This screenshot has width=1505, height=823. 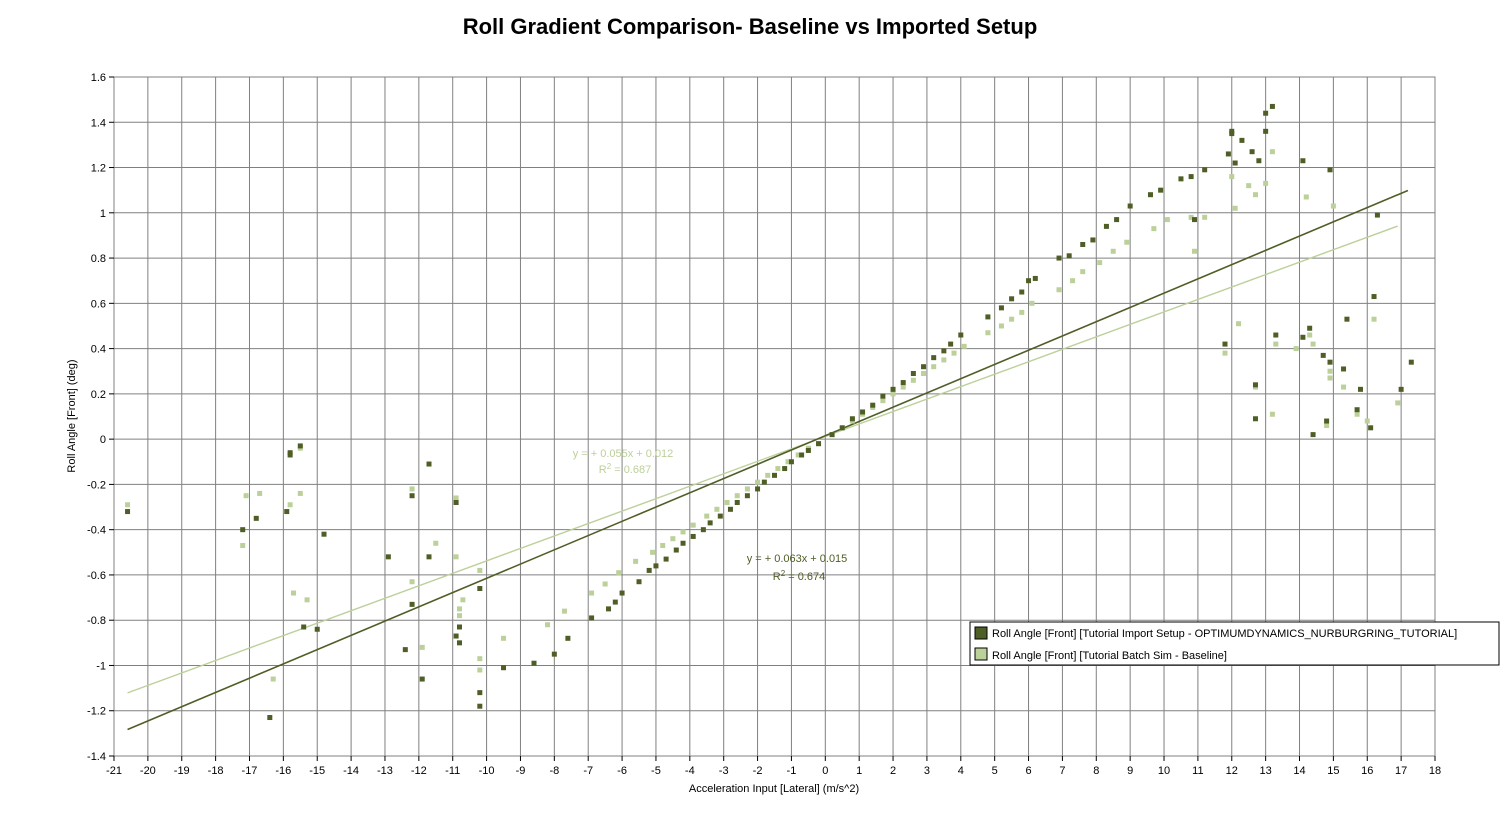 What do you see at coordinates (72, 415) in the screenshot?
I see `y-axis-label: Roll Angle [Front] (deg)` at bounding box center [72, 415].